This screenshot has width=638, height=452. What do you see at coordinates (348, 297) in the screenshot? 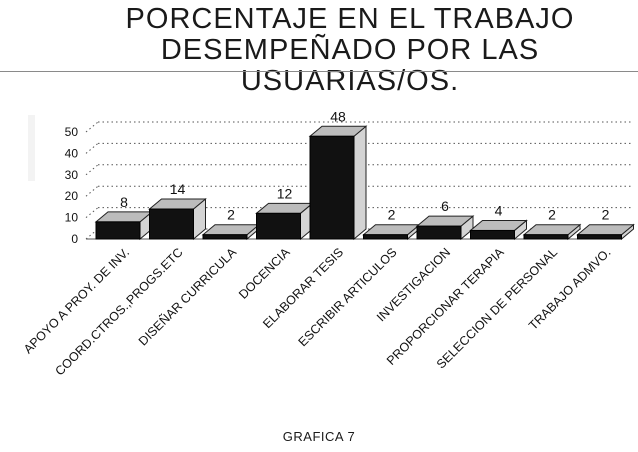
I see `x-tick-label: ESCRIBIR ARTICULOS` at bounding box center [348, 297].